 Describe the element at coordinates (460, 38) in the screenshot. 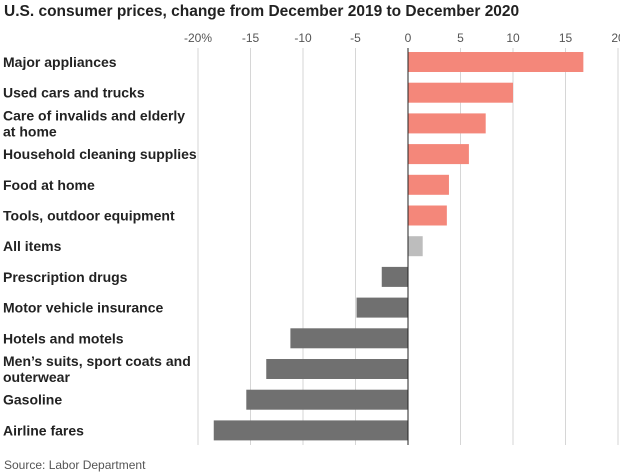

I see `x-tick-label: 5` at that location.